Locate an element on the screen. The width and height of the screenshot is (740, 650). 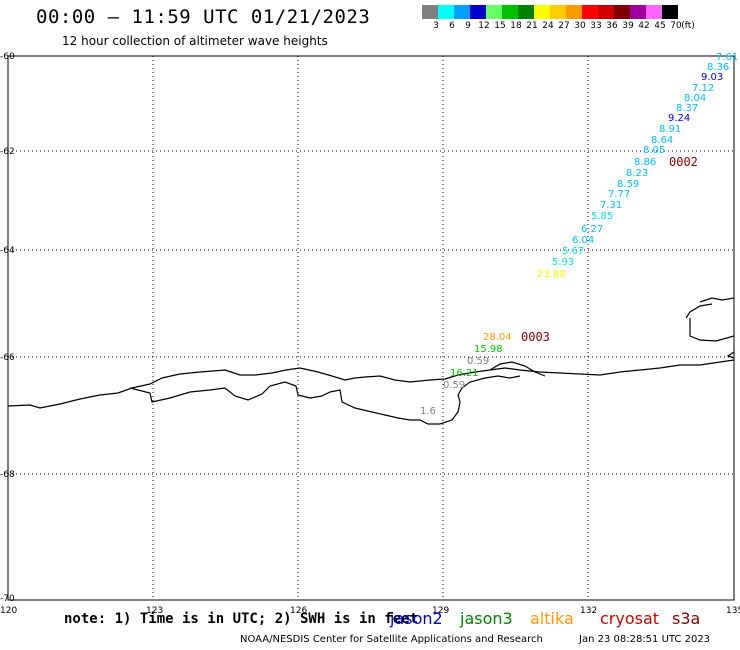
footer-timestamp: Jan 23 08:28:51 UTC 2023 is located at coordinates (645, 639).